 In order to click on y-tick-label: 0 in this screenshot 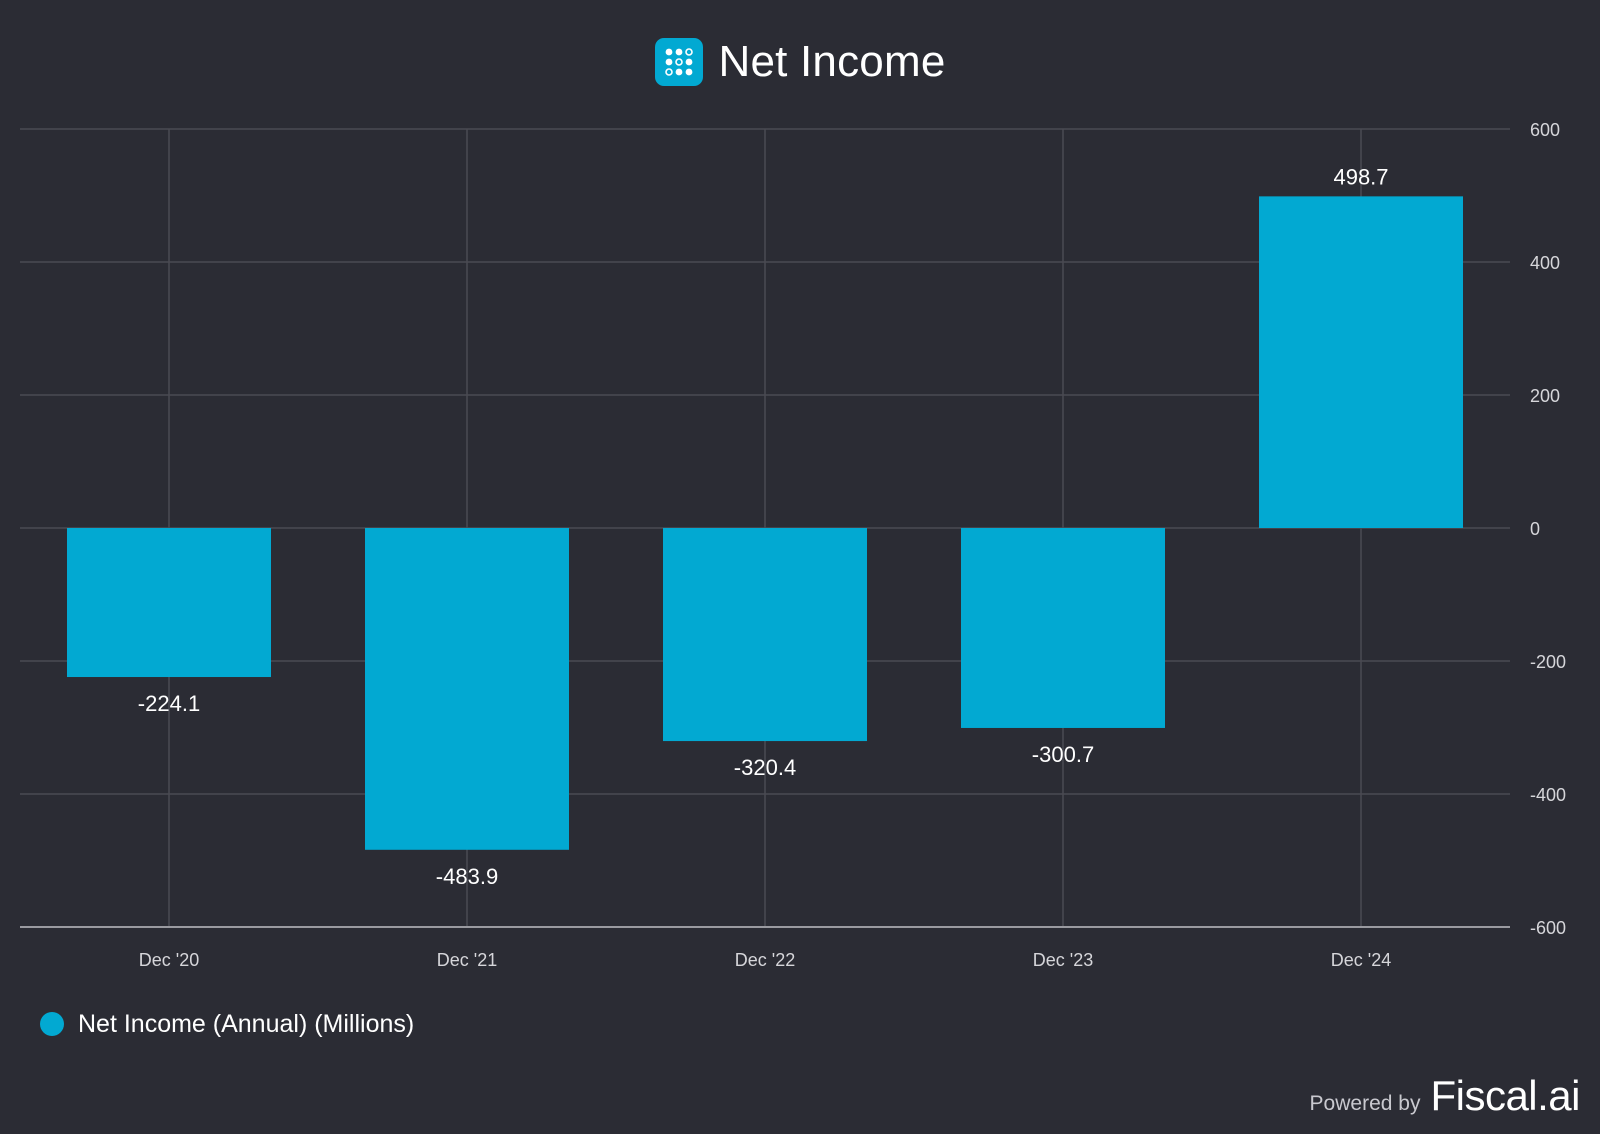, I will do `click(1535, 529)`.